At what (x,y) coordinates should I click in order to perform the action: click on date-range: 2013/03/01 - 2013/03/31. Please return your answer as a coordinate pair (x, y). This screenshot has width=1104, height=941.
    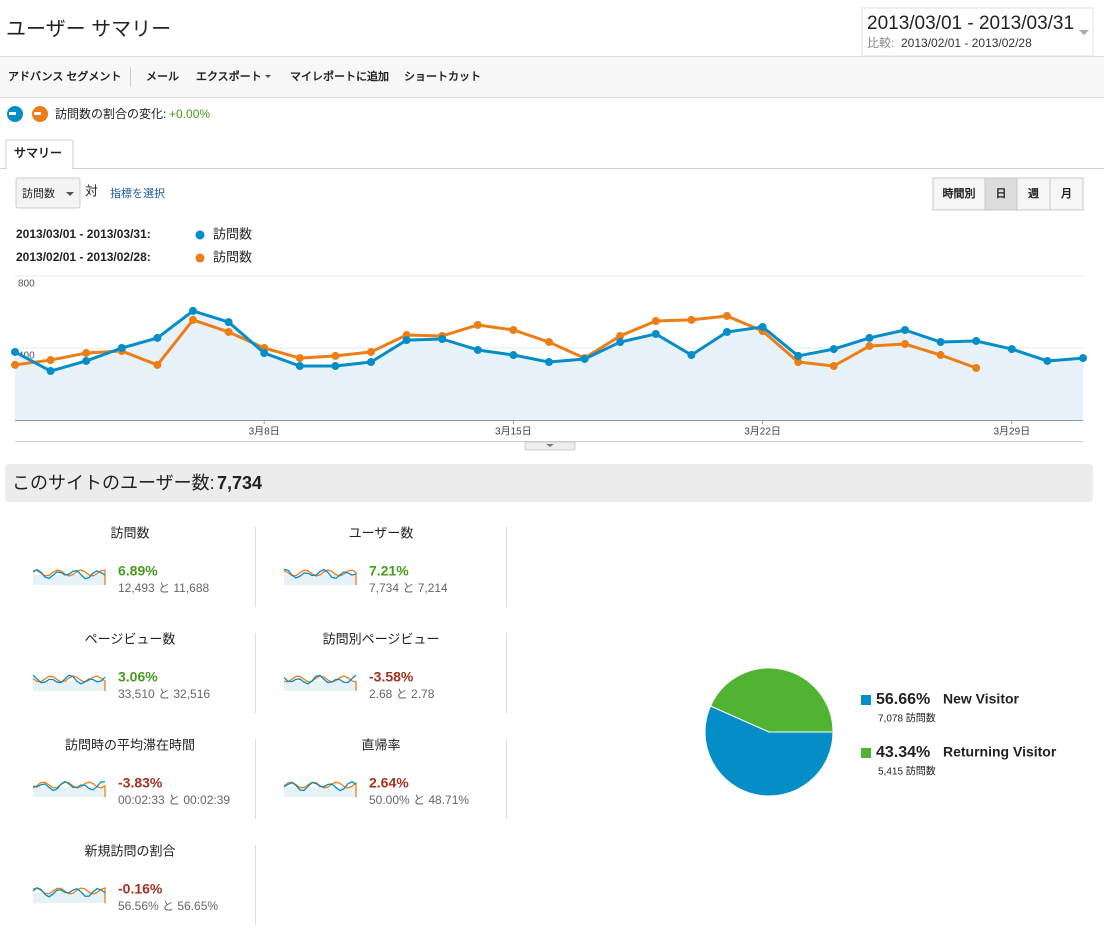
    Looking at the image, I should click on (970, 23).